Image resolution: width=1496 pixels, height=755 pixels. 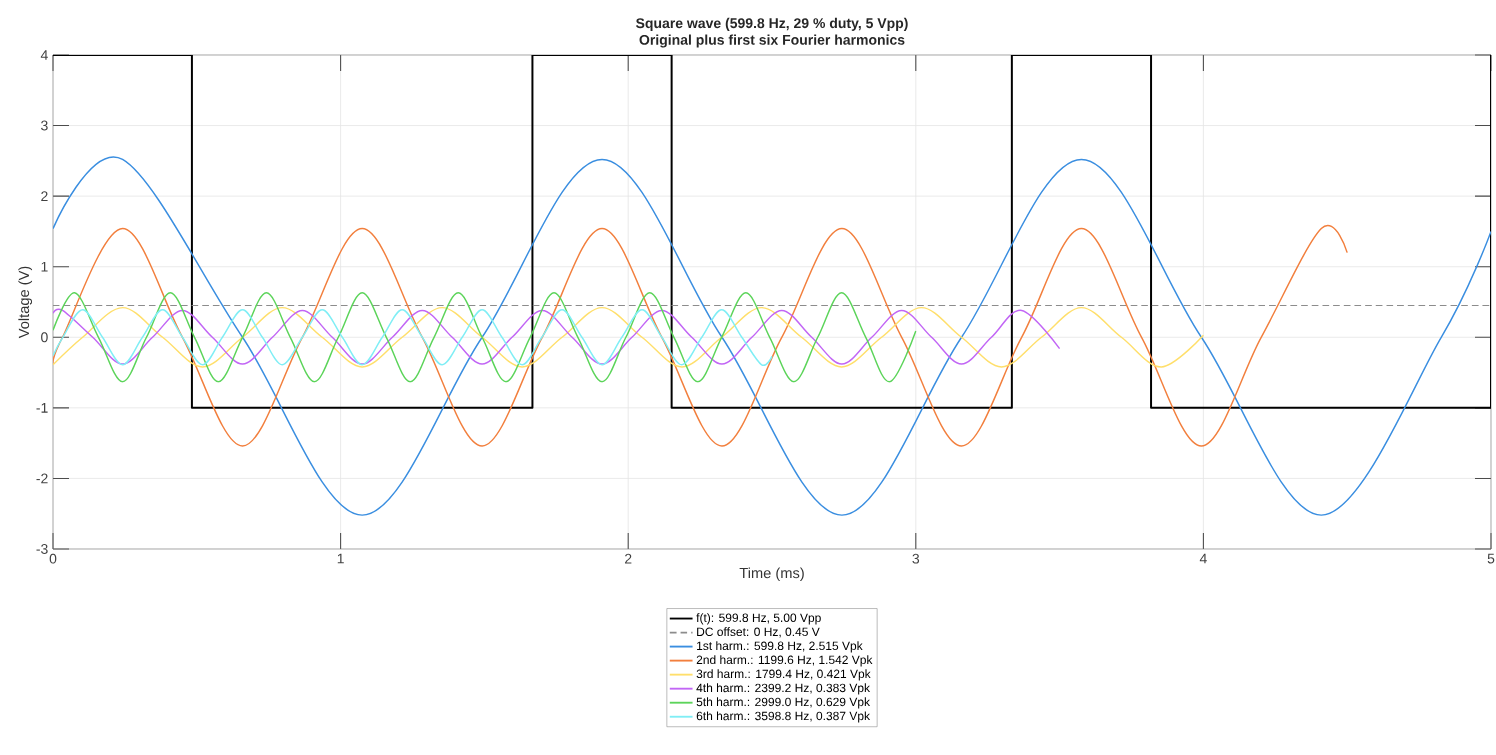 What do you see at coordinates (783, 675) in the screenshot?
I see `legend-label: 3rd harm.: 1799.4 Hz, 0.421 Vpk` at bounding box center [783, 675].